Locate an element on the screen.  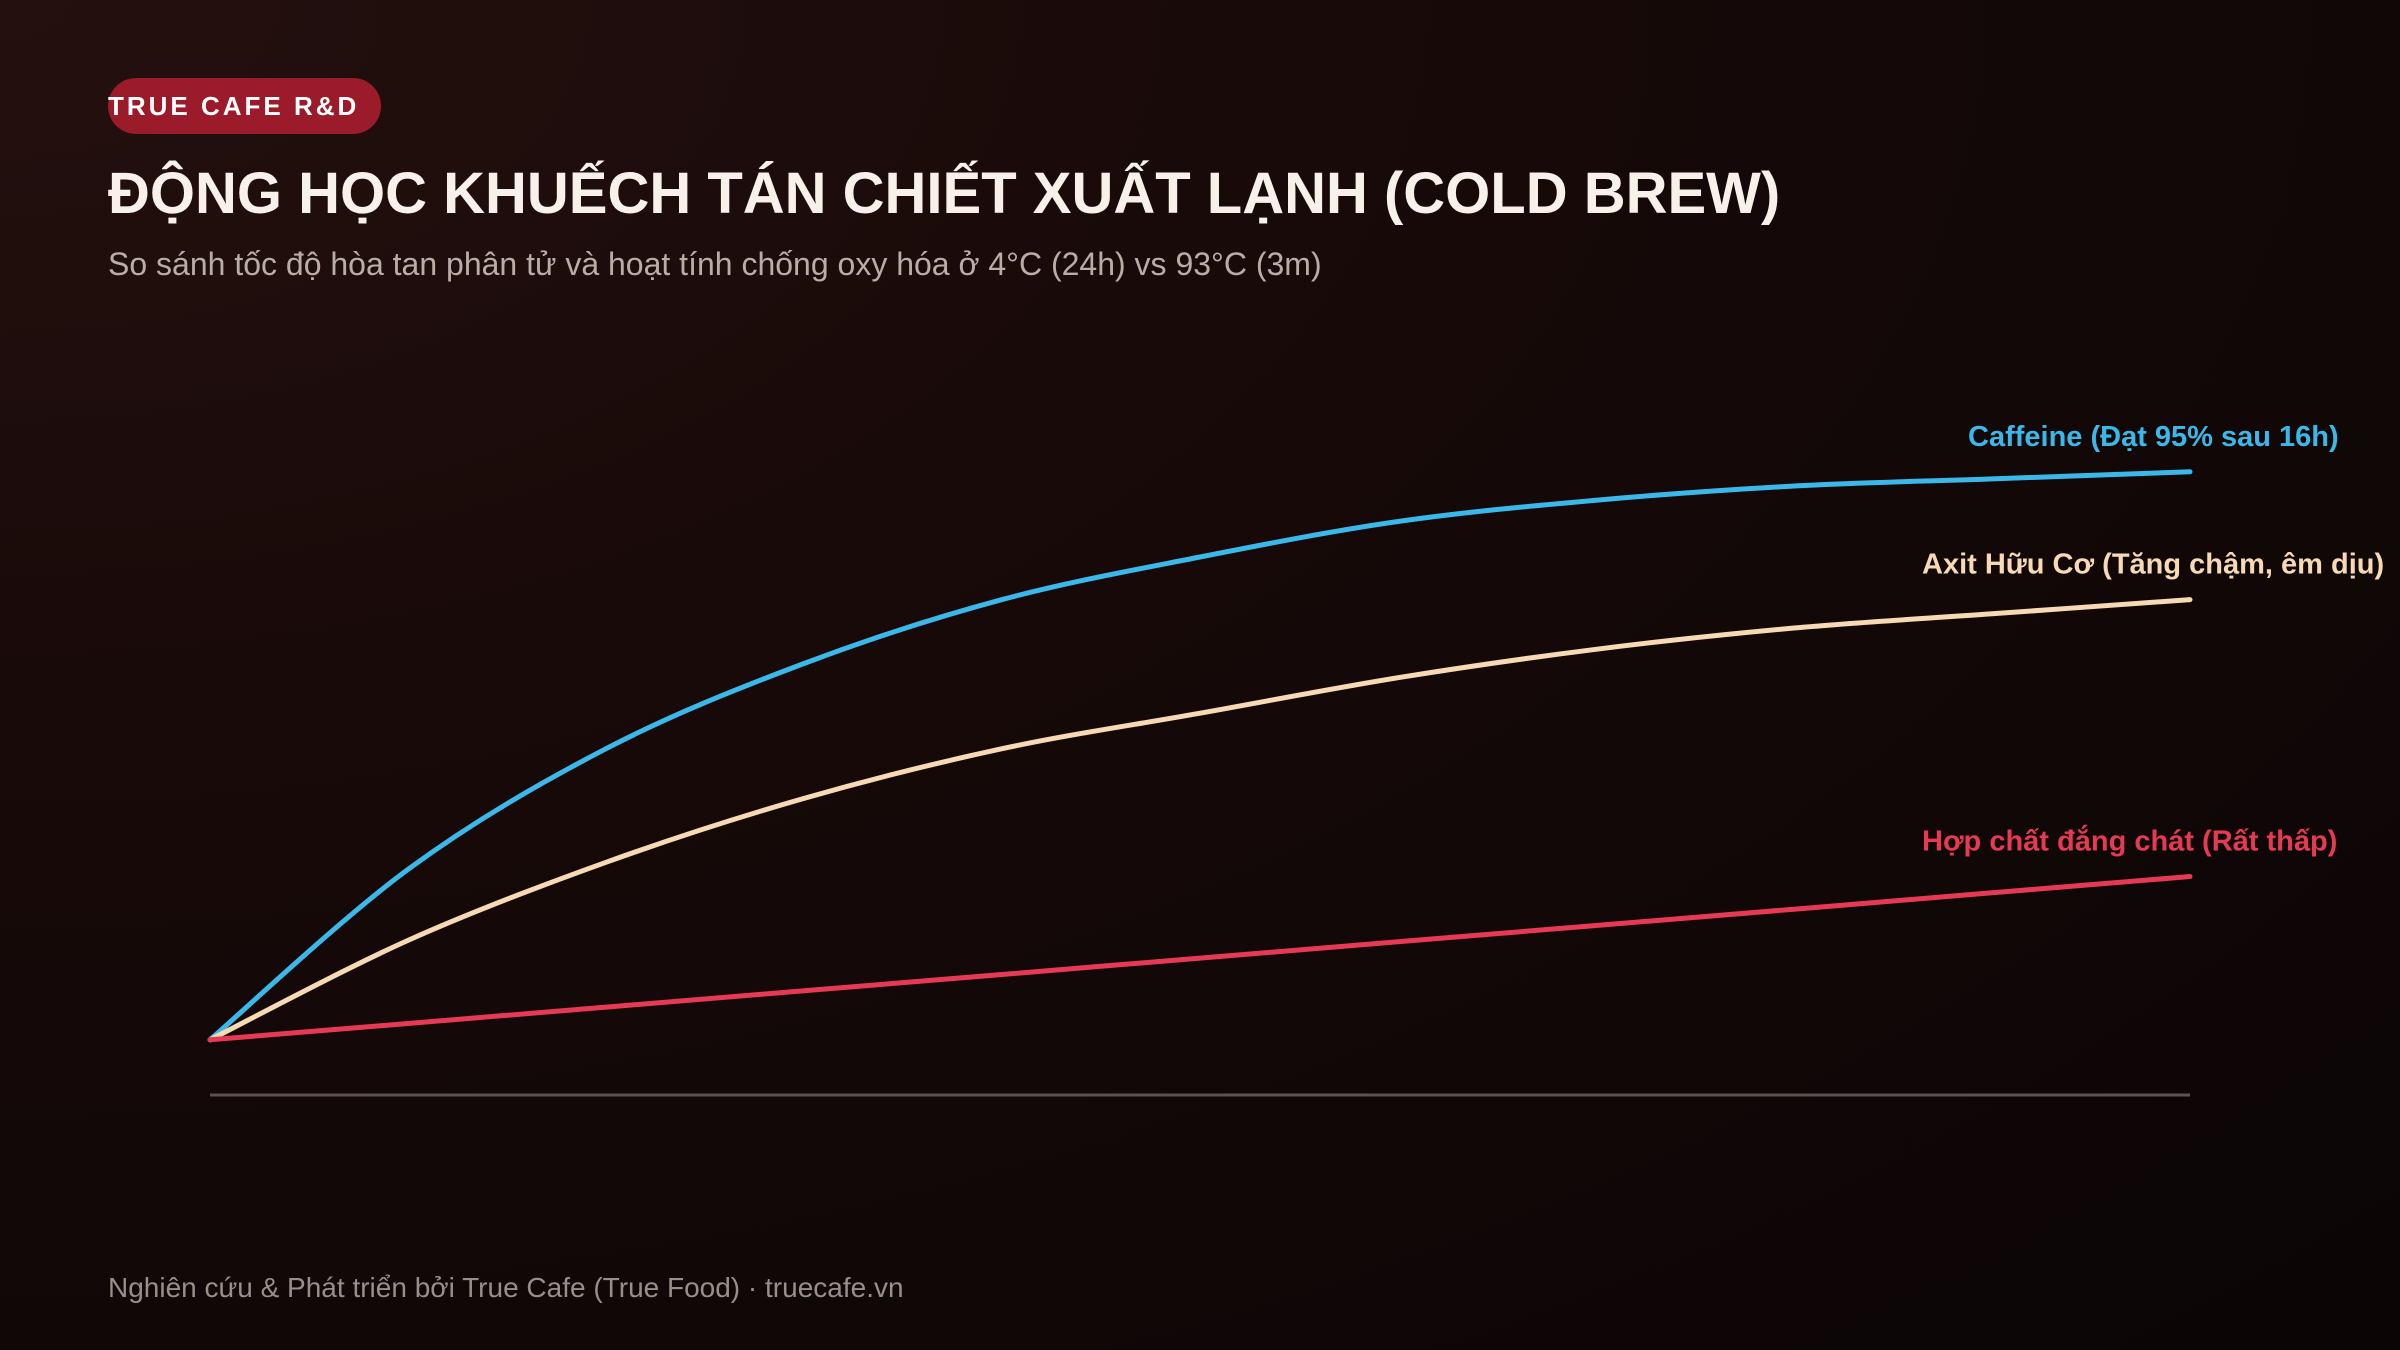
brand-badge-label: TRUE CAFE R&D is located at coordinates (234, 105).